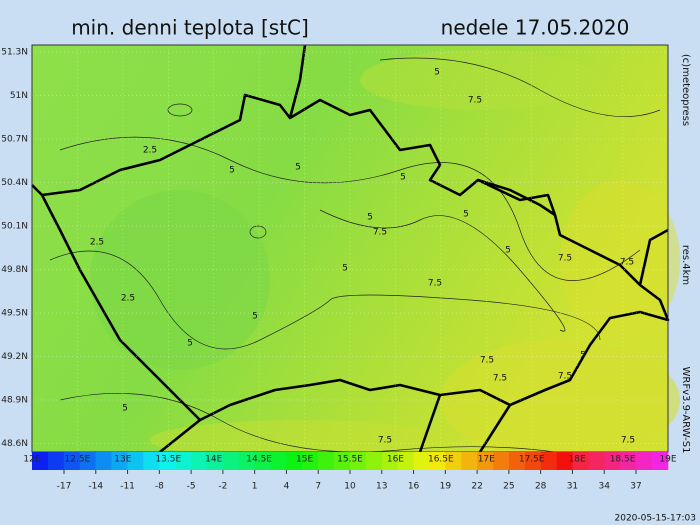  I want to click on colorbar-tick-label: 16, so click(414, 487).